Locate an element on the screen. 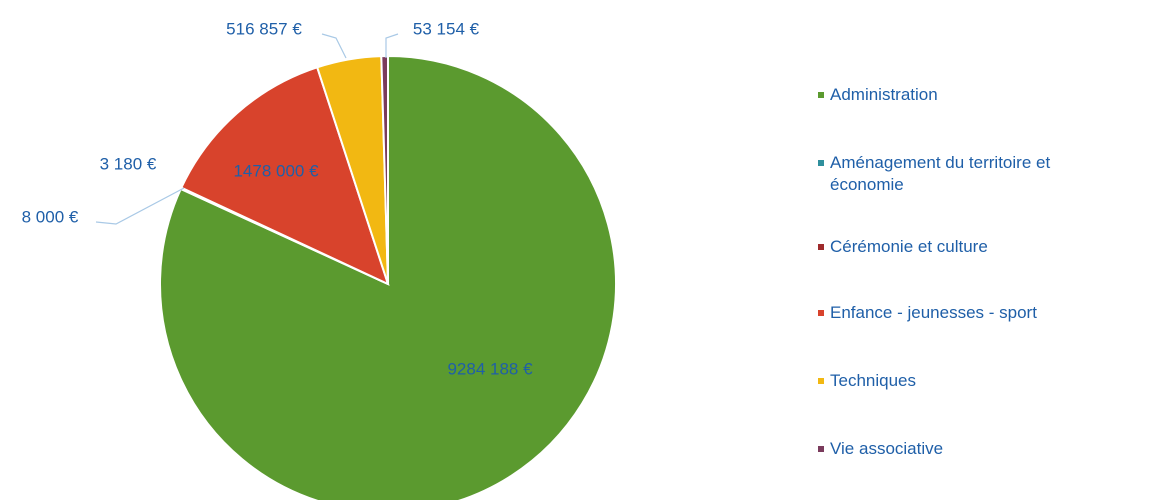  data-label: 1478 000 € is located at coordinates (276, 170).